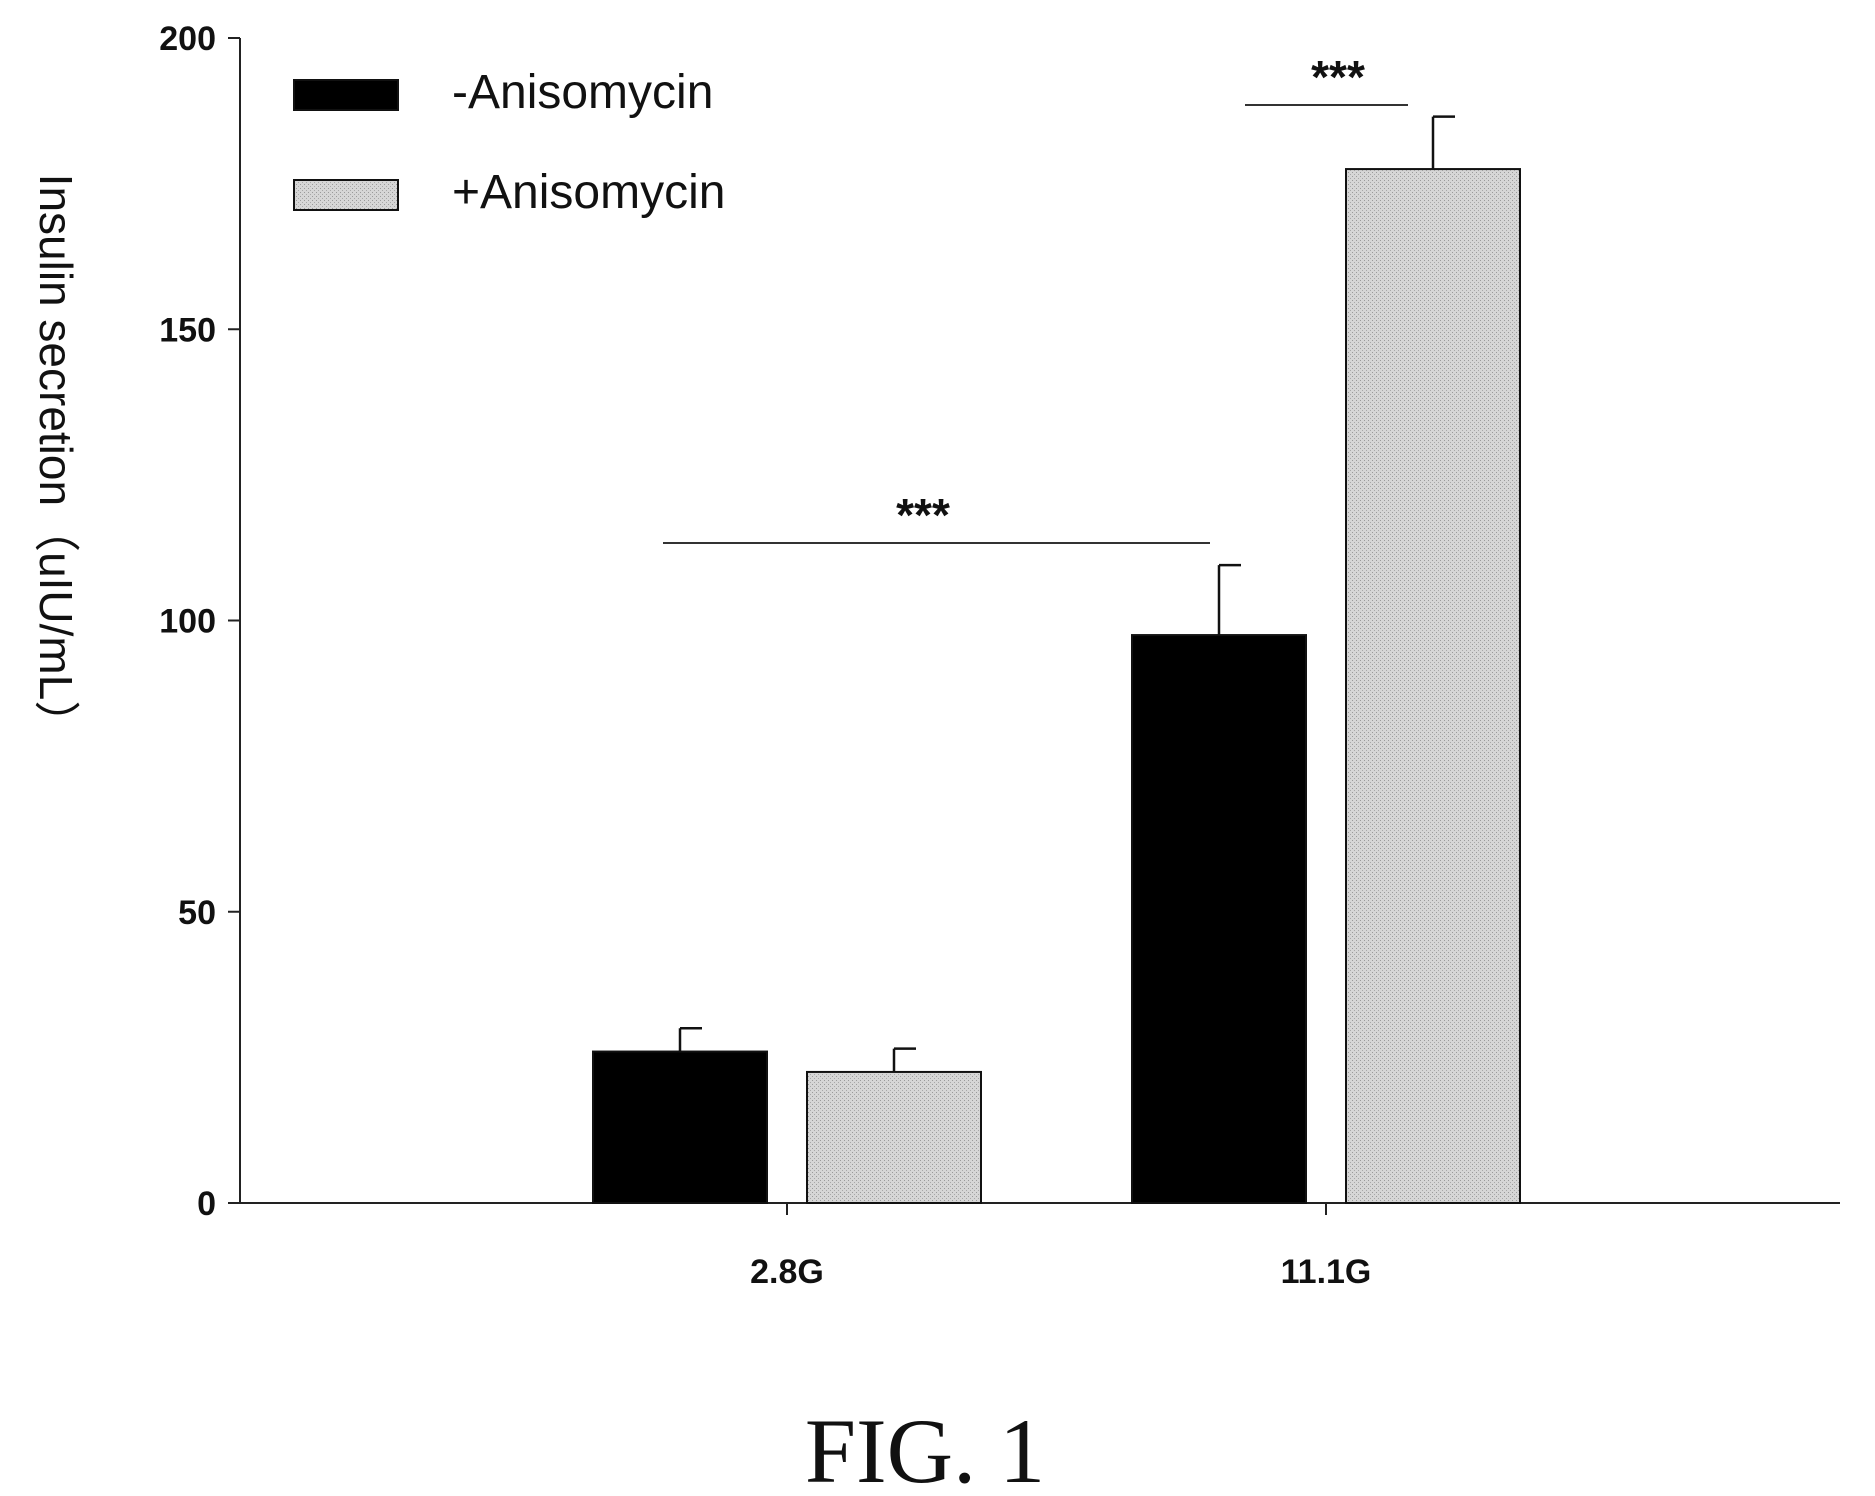 The width and height of the screenshot is (1875, 1496). What do you see at coordinates (582, 92) in the screenshot?
I see `legend-label: -Anisomycin` at bounding box center [582, 92].